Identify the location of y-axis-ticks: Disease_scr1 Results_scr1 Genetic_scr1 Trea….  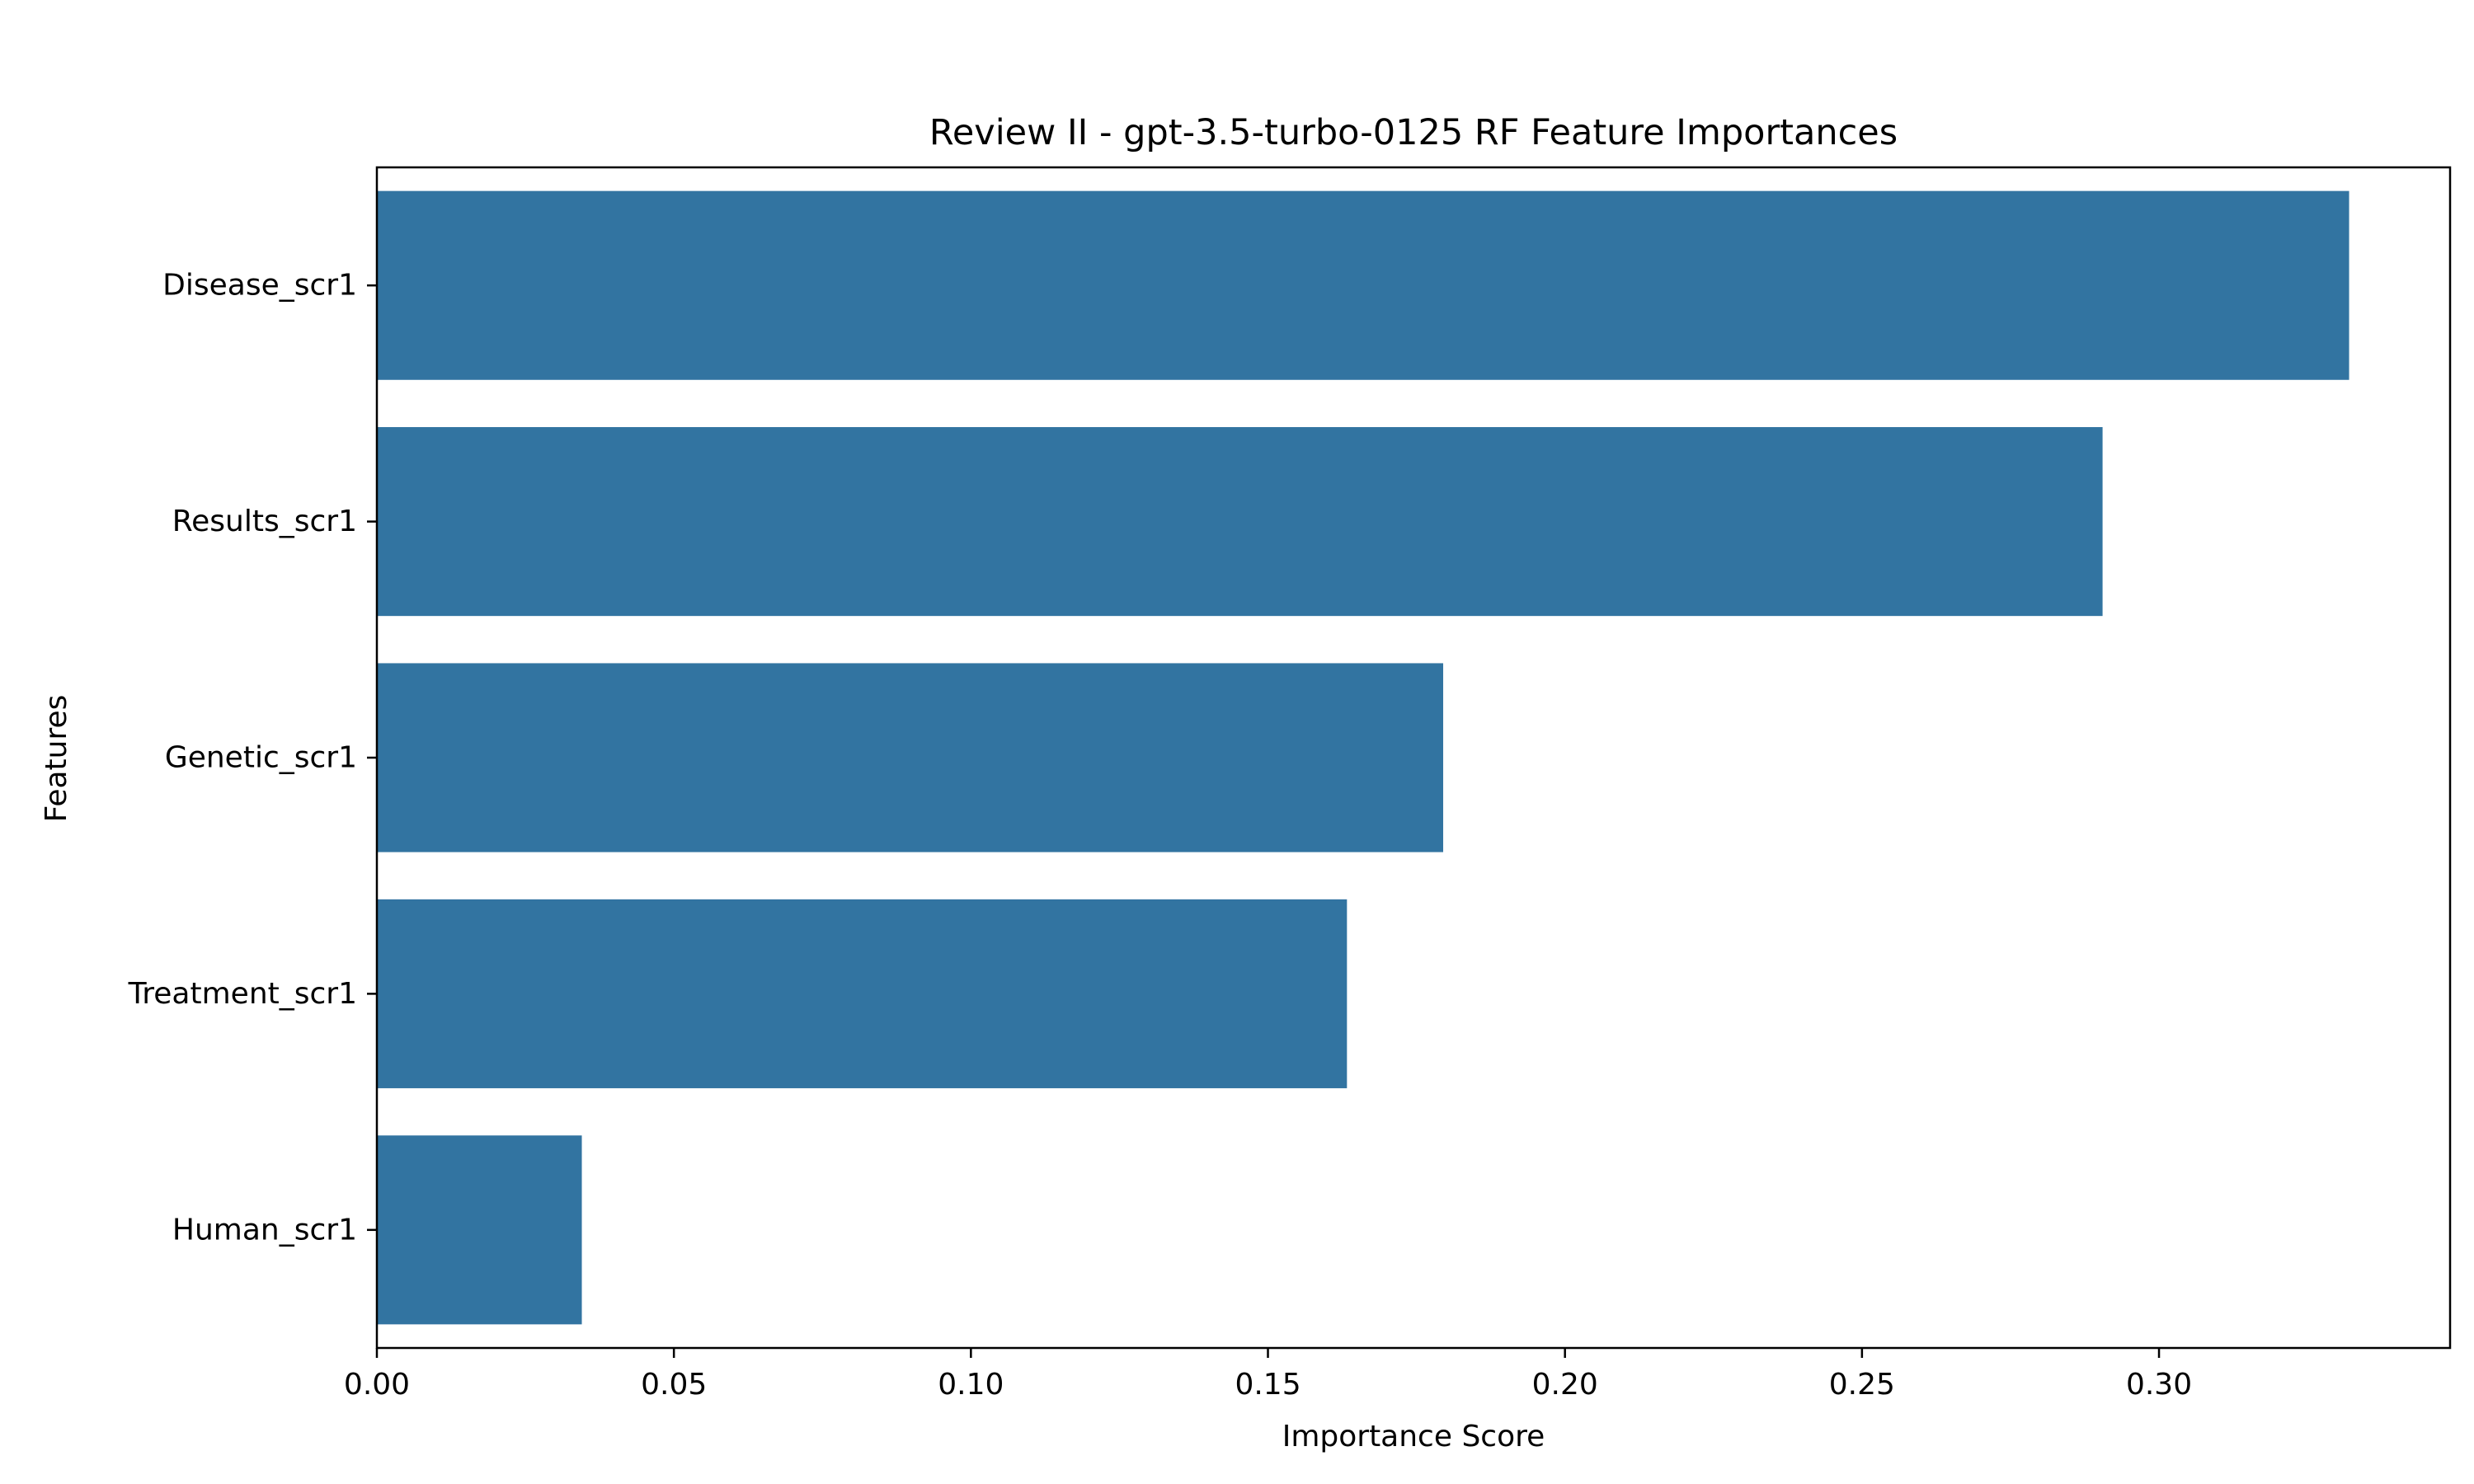
(252, 758).